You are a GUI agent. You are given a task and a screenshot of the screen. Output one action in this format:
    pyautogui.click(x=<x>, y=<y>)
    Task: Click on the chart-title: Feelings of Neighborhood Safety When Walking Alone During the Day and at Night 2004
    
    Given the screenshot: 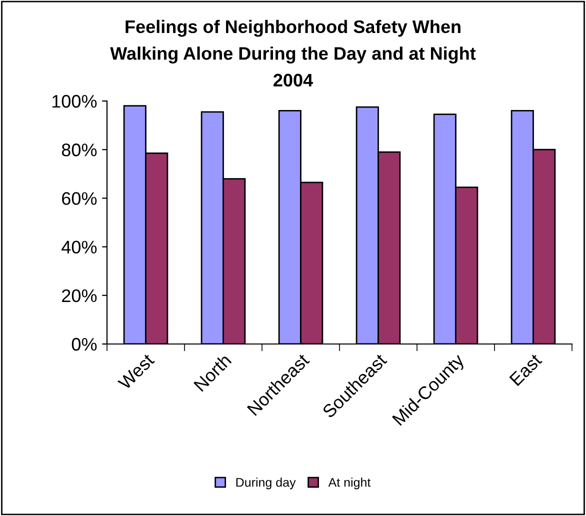 What is the action you would take?
    pyautogui.click(x=293, y=53)
    